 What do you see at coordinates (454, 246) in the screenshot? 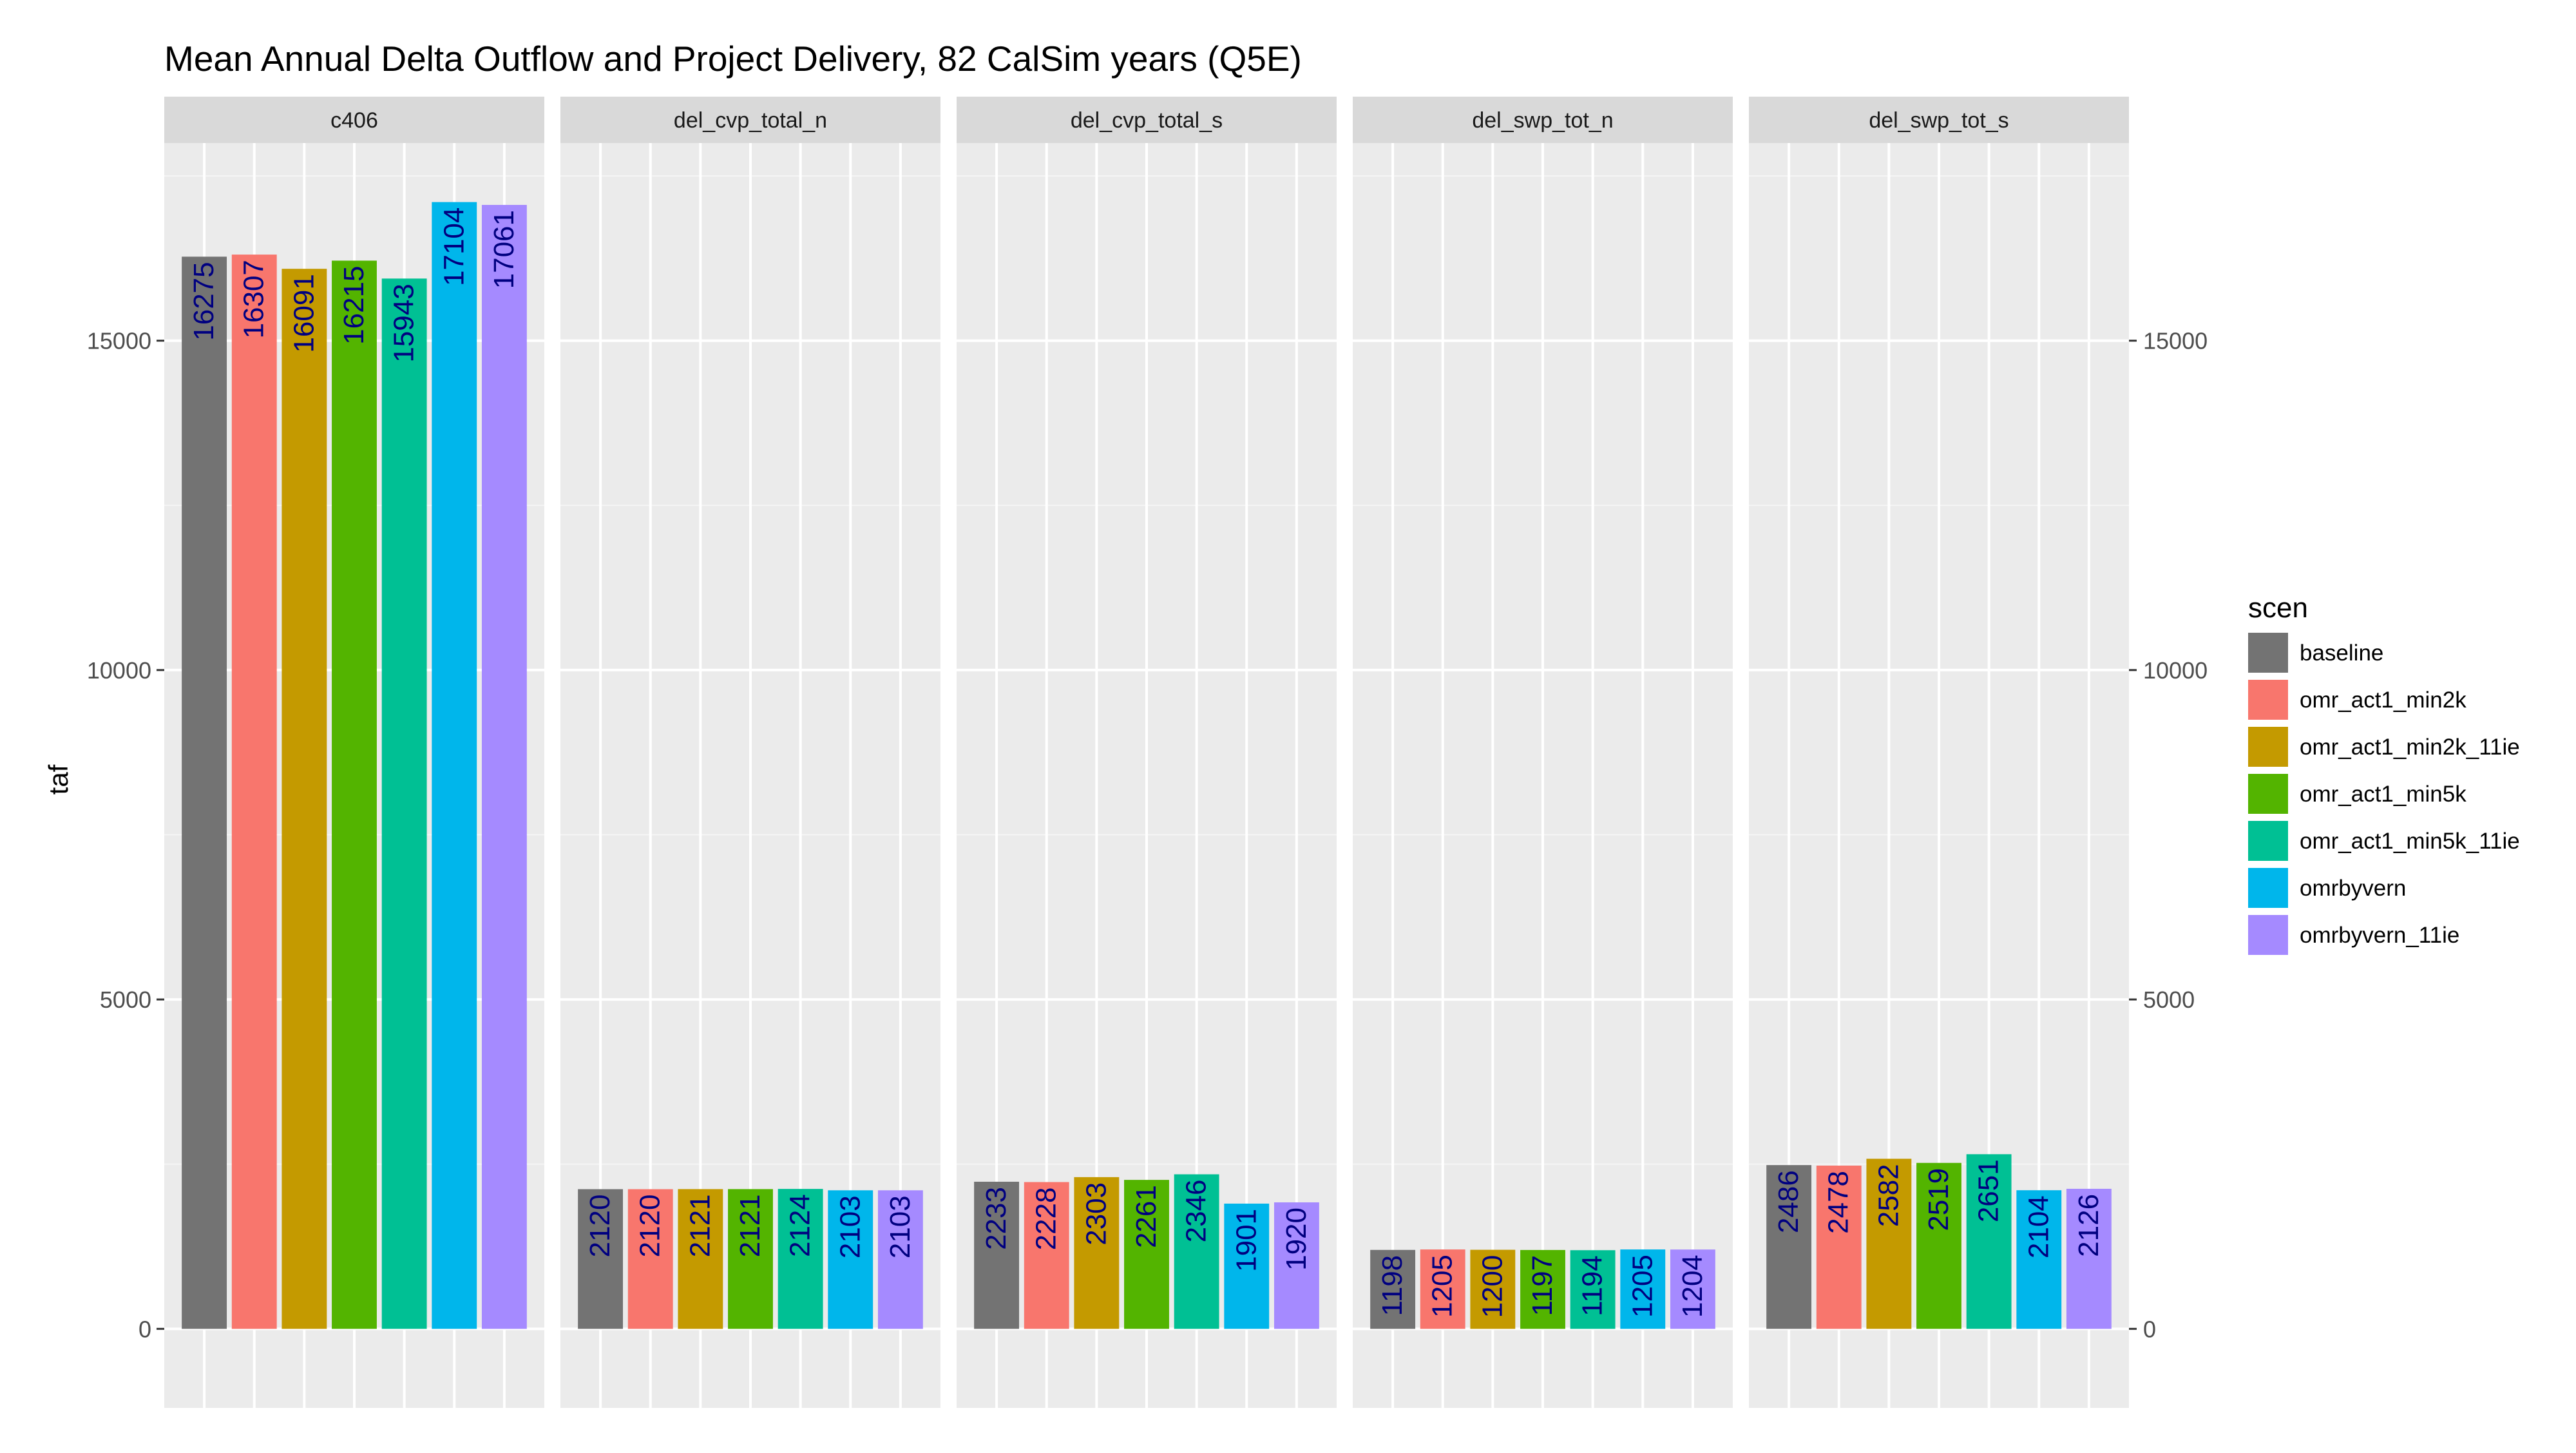
I see `bar-value-label: 17104` at bounding box center [454, 246].